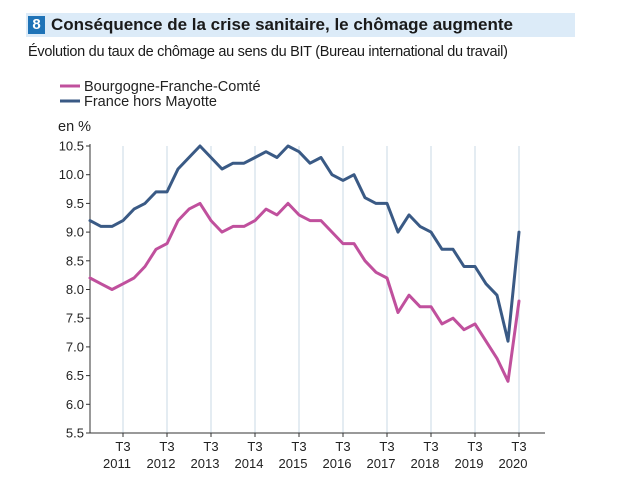 The height and width of the screenshot is (478, 621). What do you see at coordinates (161, 463) in the screenshot?
I see `x-tick-label-year: 2012` at bounding box center [161, 463].